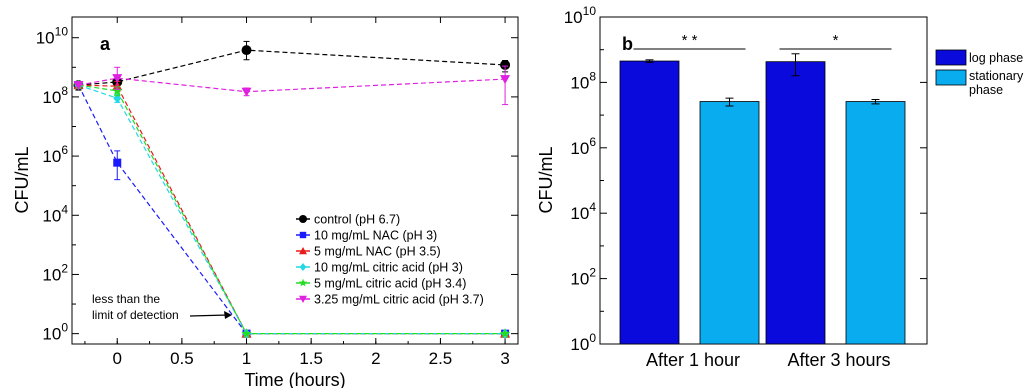 This screenshot has height=388, width=1032. What do you see at coordinates (294, 379) in the screenshot?
I see `x-axis-title-a: Time (hours)` at bounding box center [294, 379].